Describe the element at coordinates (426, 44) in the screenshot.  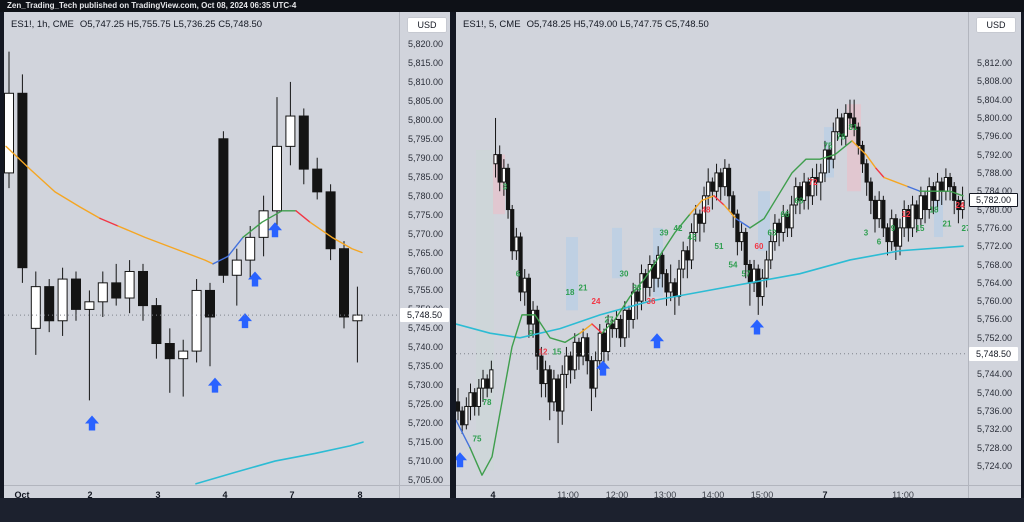
I see `price-tick-label: 5,820.00` at that location.